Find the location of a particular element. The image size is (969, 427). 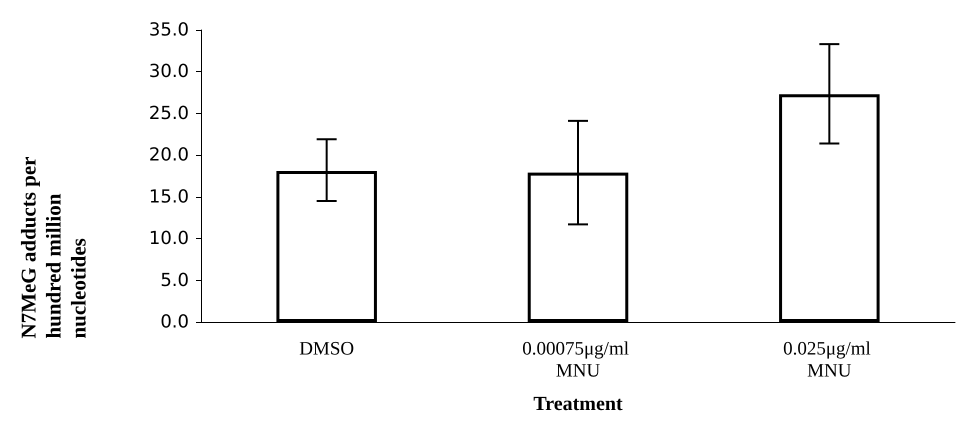

x-tick-label: DMSO is located at coordinates (326, 349).